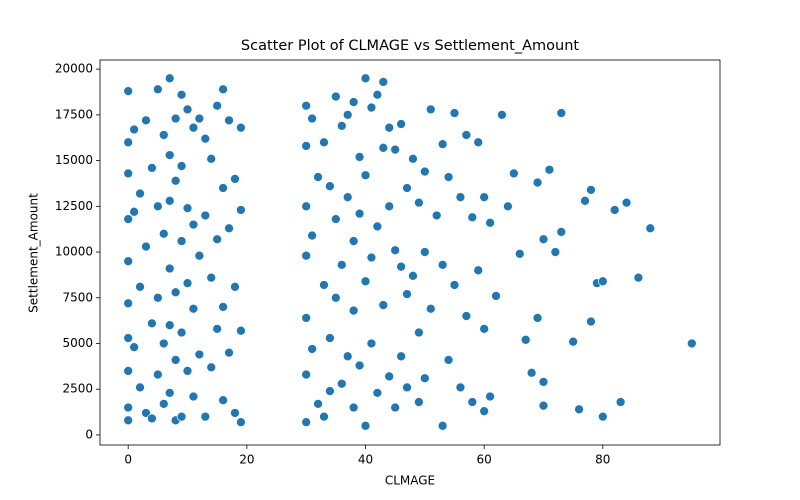 Image resolution: width=800 pixels, height=500 pixels. I want to click on y-tick-label: 17500, so click(74, 114).